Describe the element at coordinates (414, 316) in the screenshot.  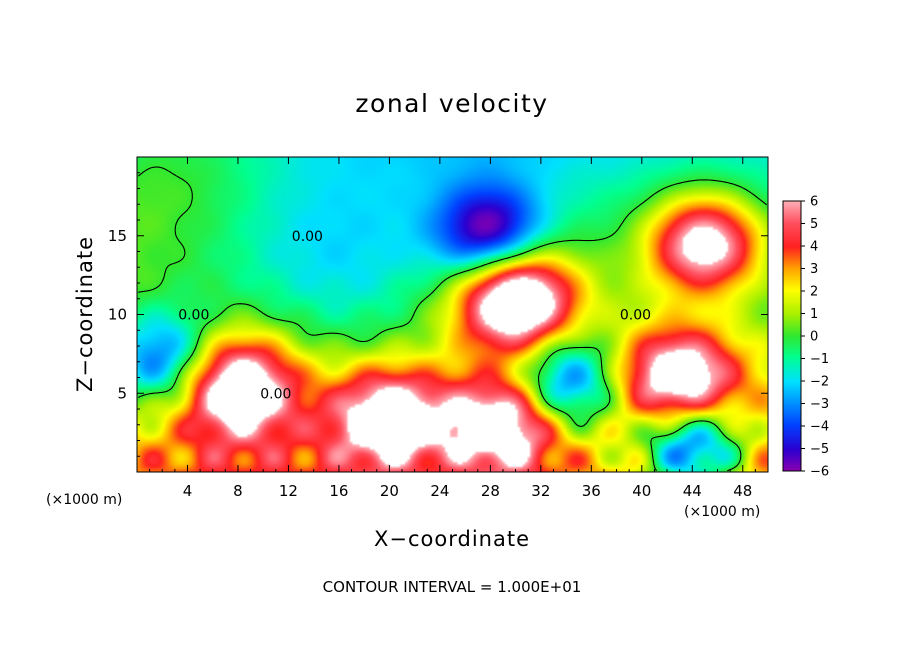
I see `contour-labels: 0.00 0.00 0.00 0.00` at that location.